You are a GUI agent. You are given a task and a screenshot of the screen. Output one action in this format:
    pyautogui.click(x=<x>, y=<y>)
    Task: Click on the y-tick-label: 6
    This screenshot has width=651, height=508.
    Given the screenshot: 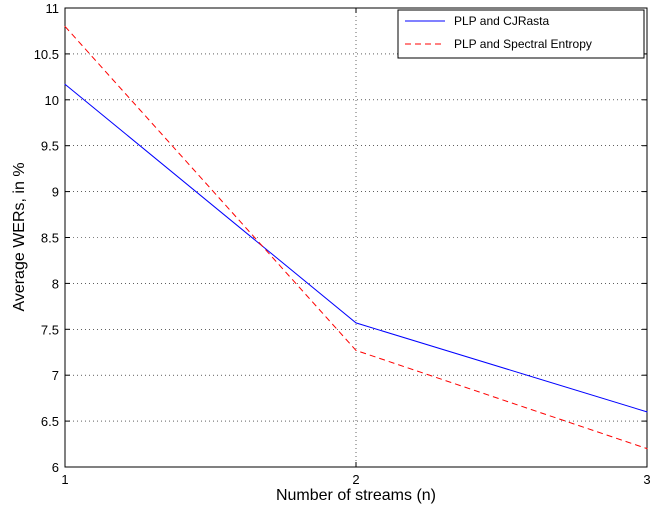 What is the action you would take?
    pyautogui.click(x=55, y=467)
    